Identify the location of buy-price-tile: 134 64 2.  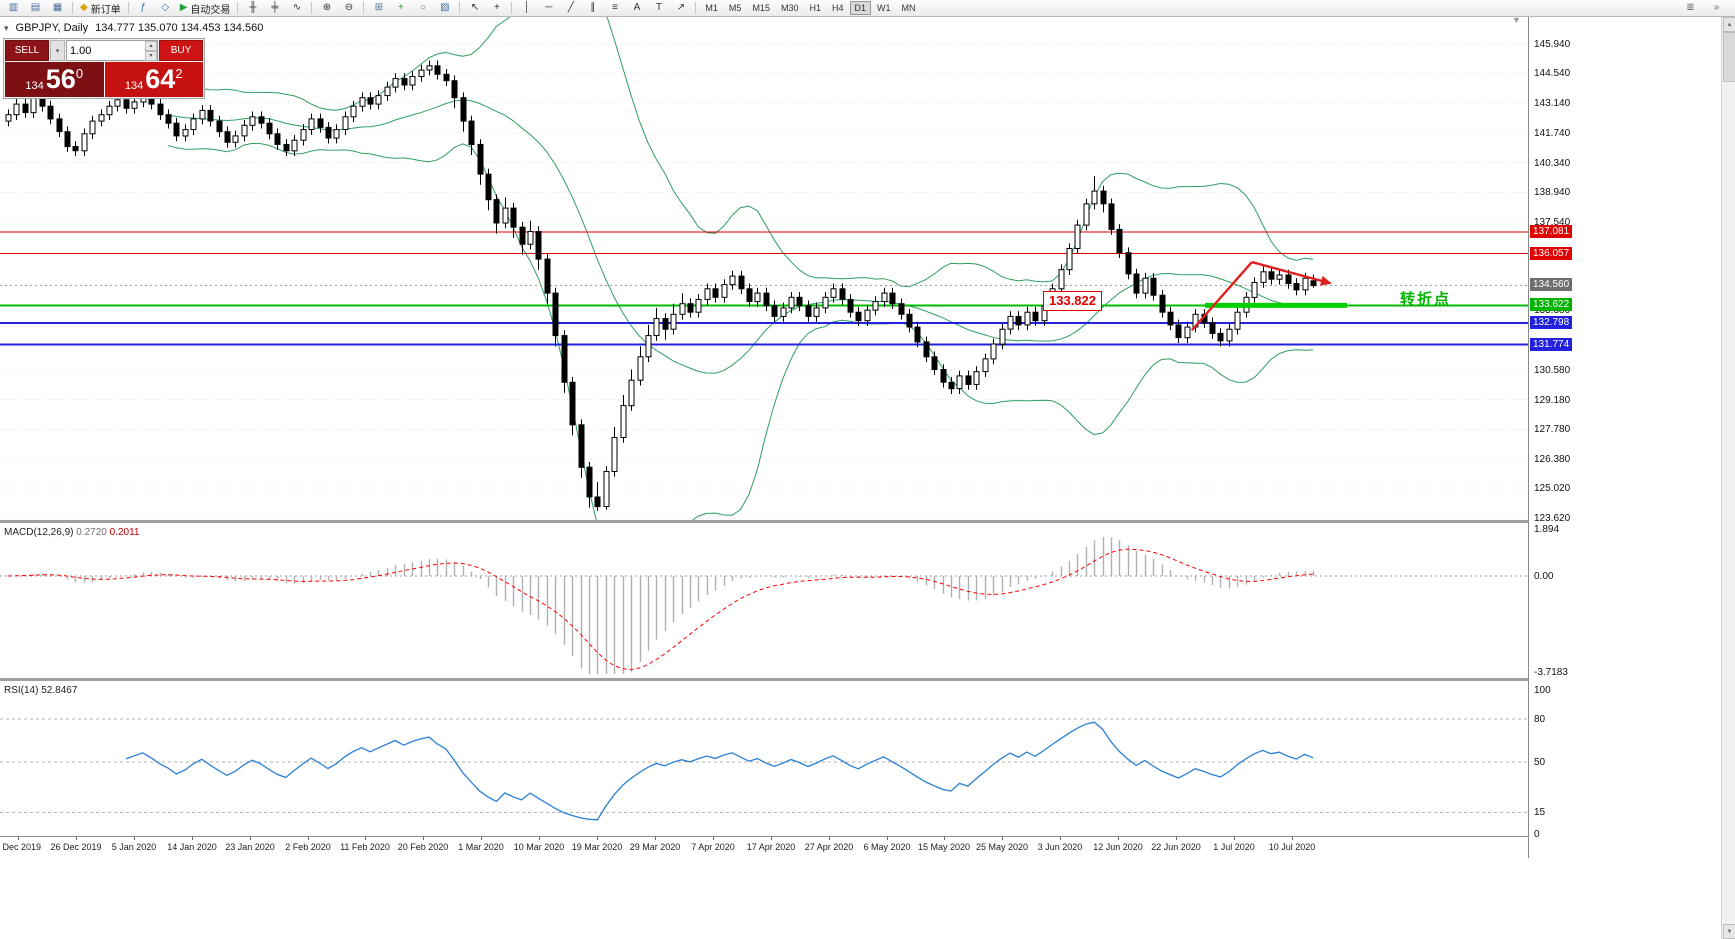
(153, 79).